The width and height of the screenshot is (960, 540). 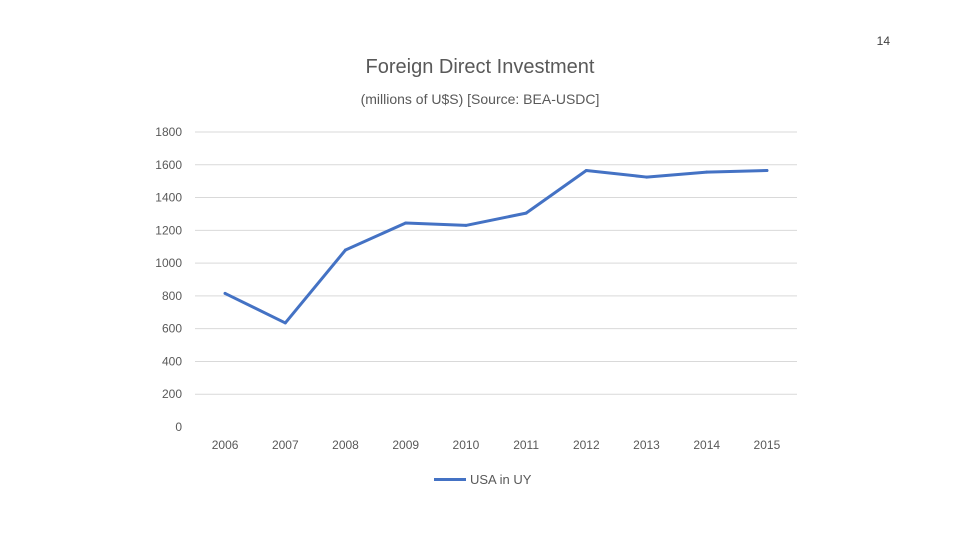 I want to click on y-tick-label: 1600, so click(x=168, y=165).